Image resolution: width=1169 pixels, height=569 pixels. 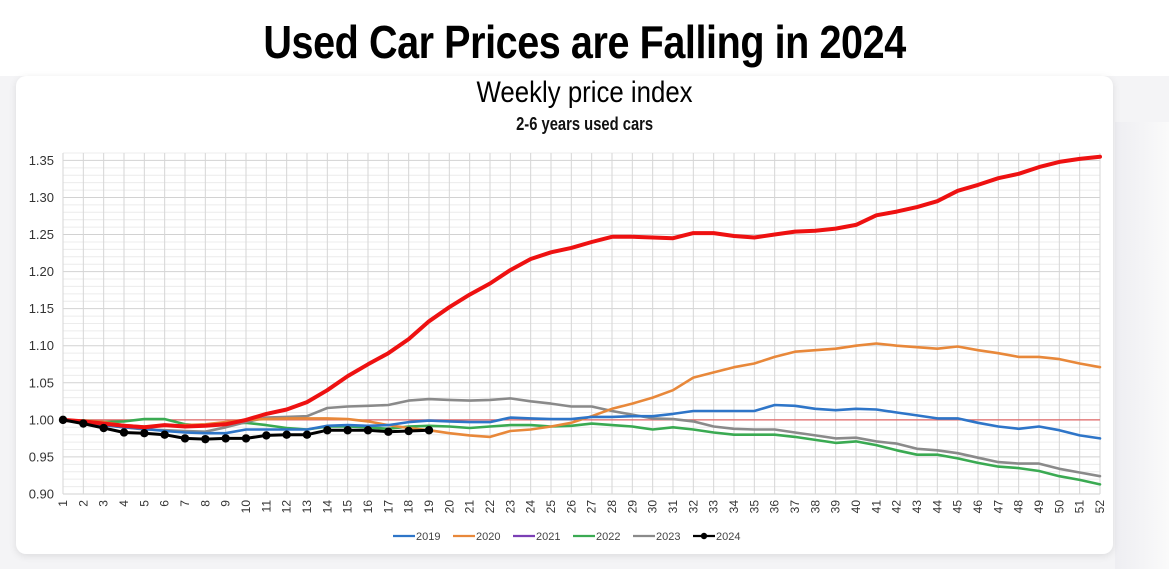 I want to click on y-tick-label: 1.15, so click(x=41, y=308).